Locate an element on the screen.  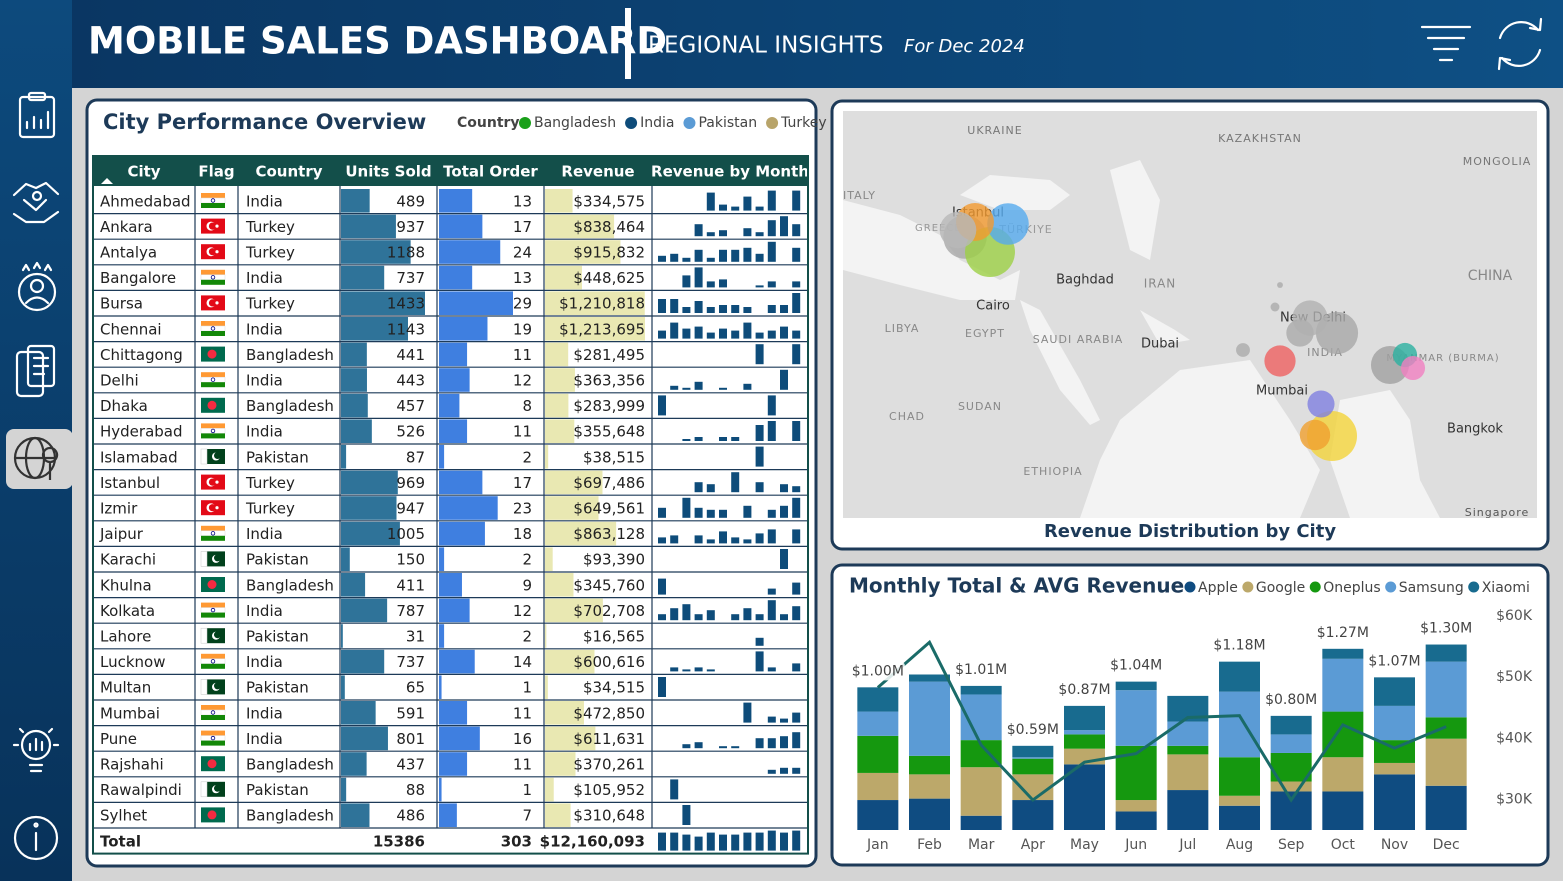
city-cell: Multan is located at coordinates (125, 688).